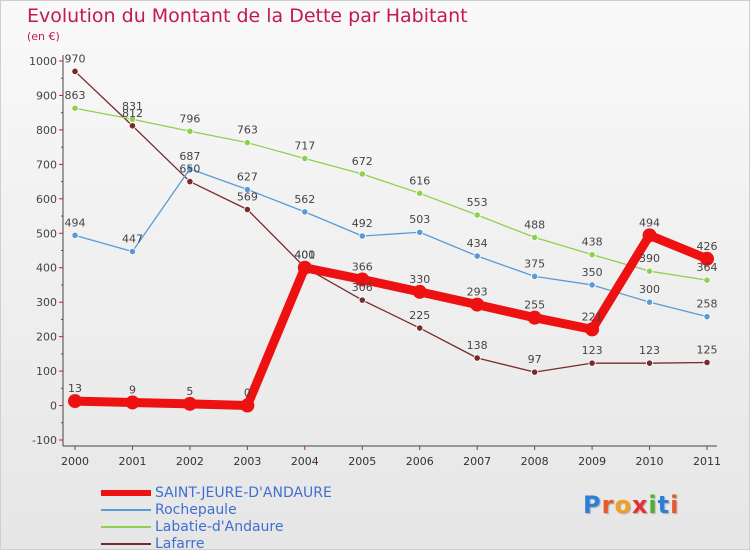 The width and height of the screenshot is (750, 550). Describe the element at coordinates (53, 406) in the screenshot. I see `y-tick-label: 0` at that location.